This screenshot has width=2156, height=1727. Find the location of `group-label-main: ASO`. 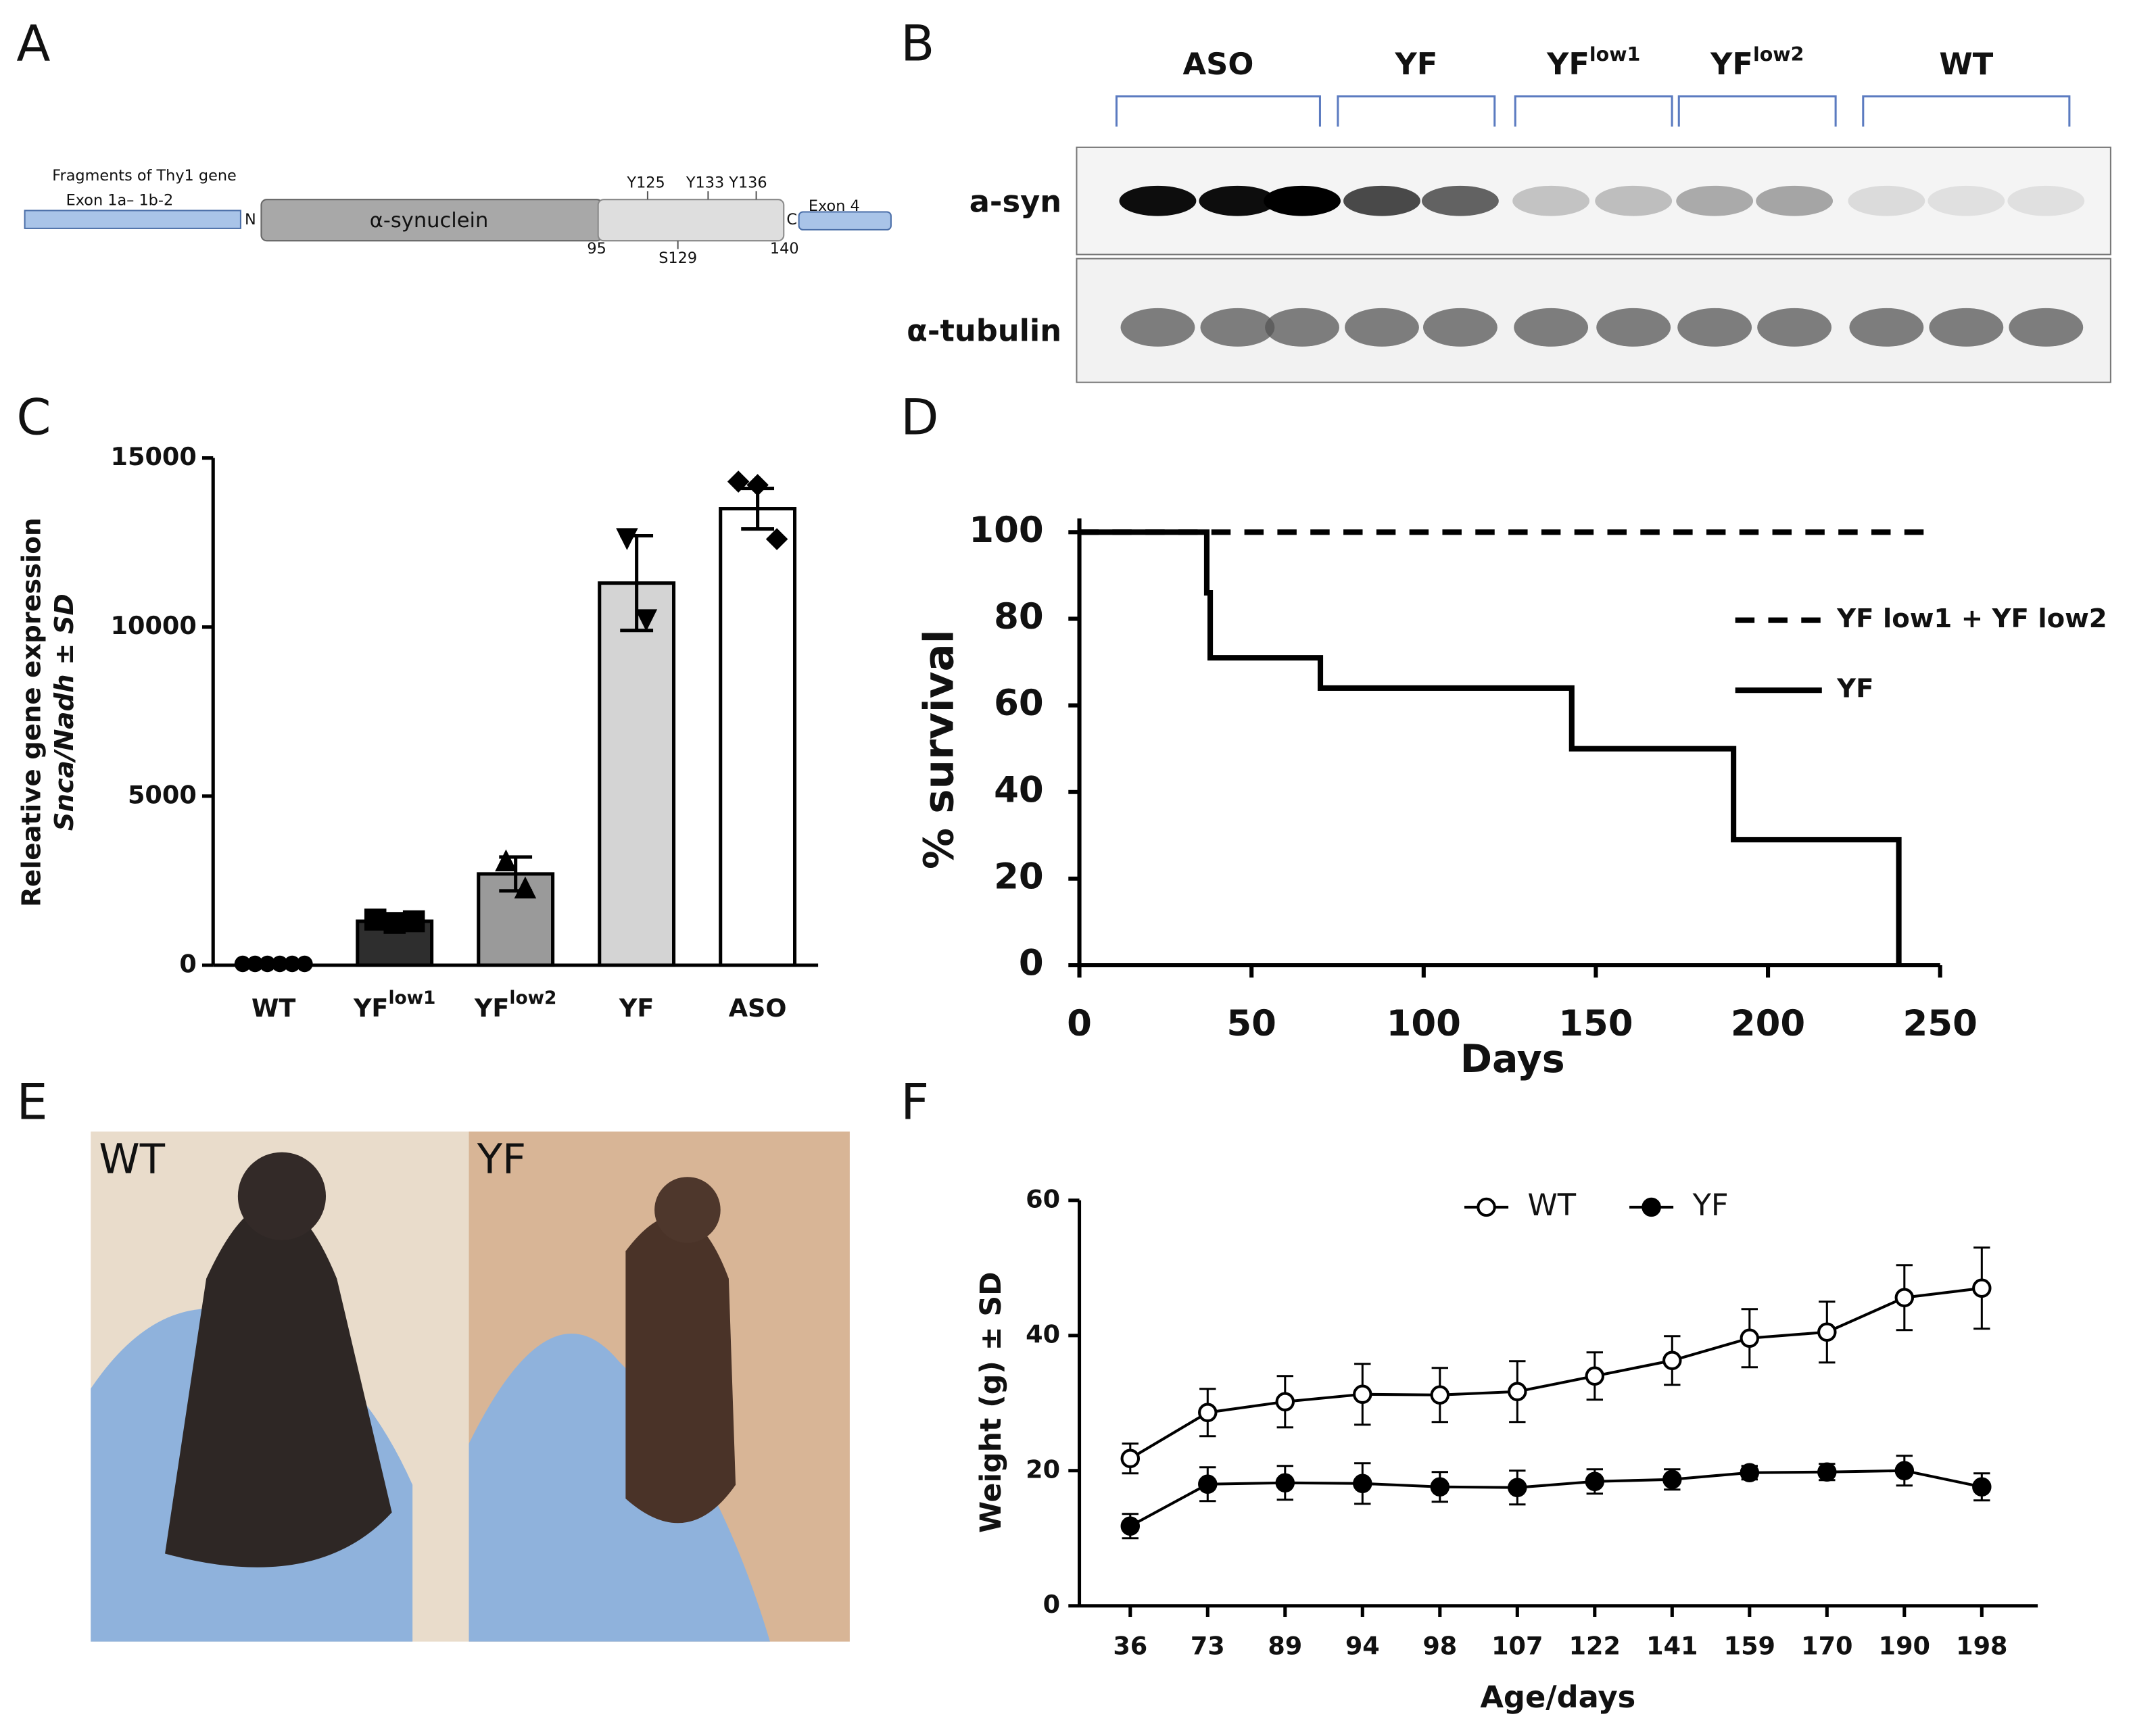

group-label-main: ASO is located at coordinates (1218, 64).